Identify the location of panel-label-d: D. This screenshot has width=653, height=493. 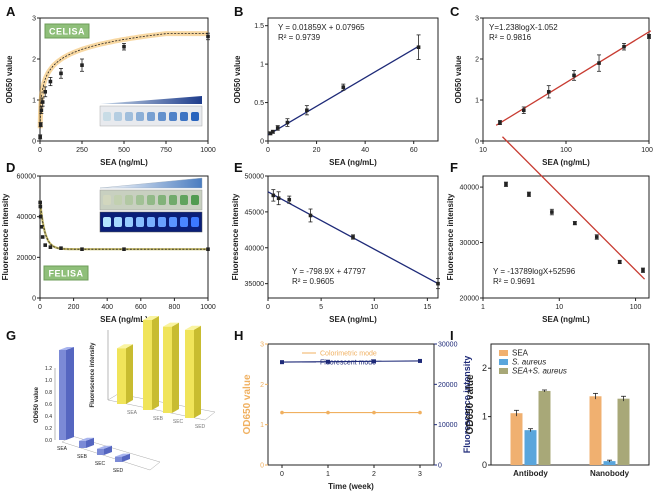
(10, 167).